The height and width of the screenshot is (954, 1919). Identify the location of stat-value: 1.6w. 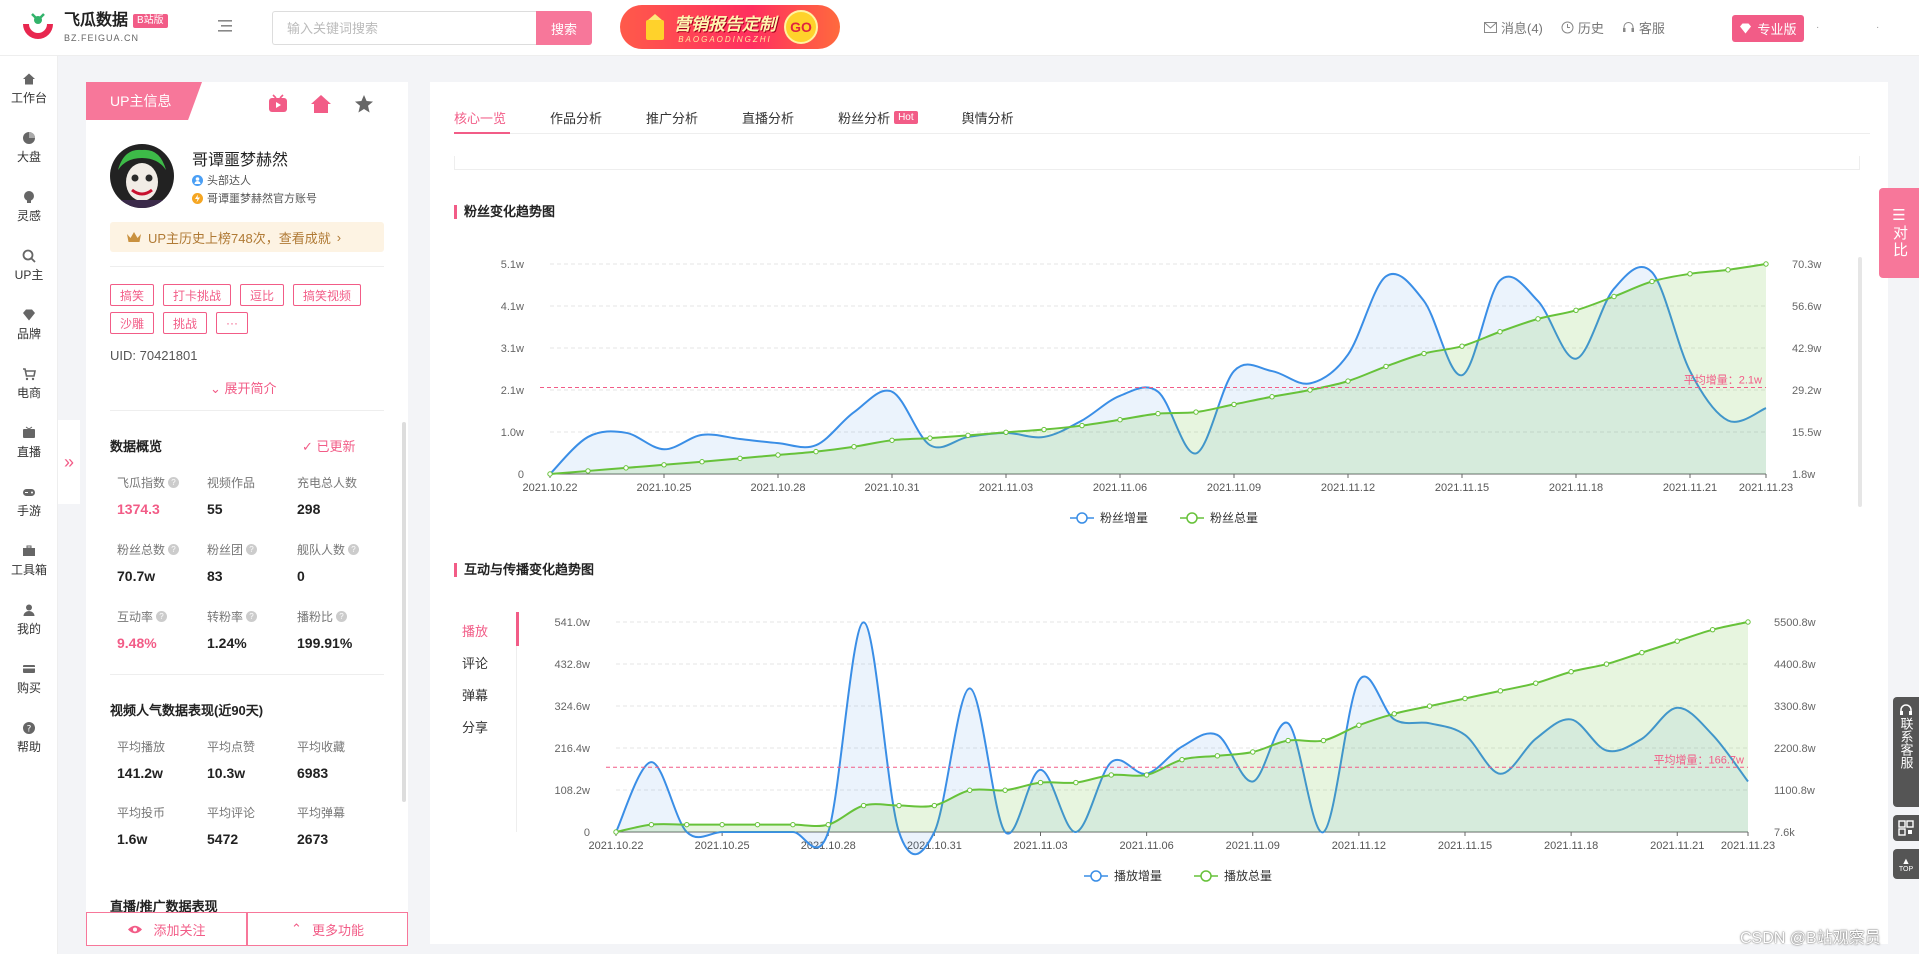
(132, 839).